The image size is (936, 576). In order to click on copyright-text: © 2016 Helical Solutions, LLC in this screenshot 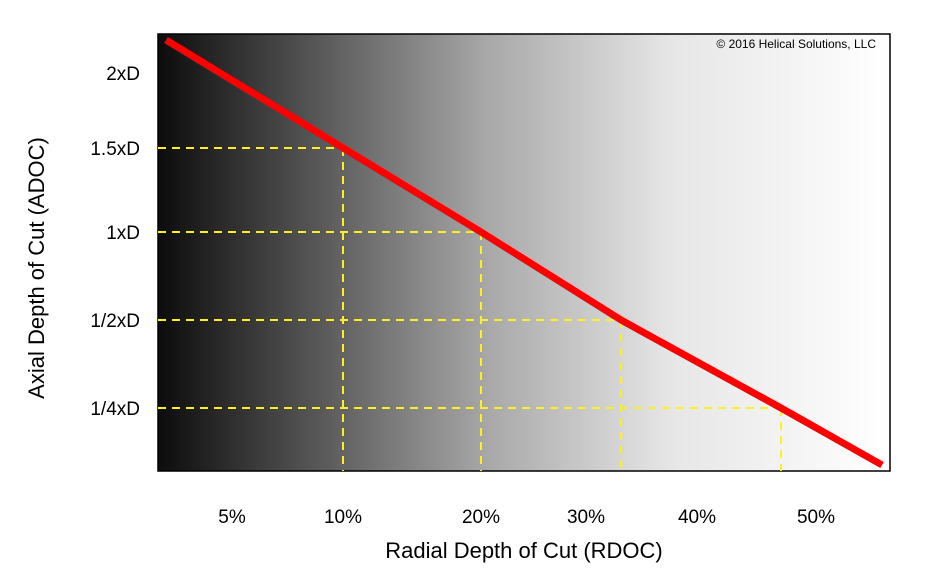, I will do `click(796, 44)`.